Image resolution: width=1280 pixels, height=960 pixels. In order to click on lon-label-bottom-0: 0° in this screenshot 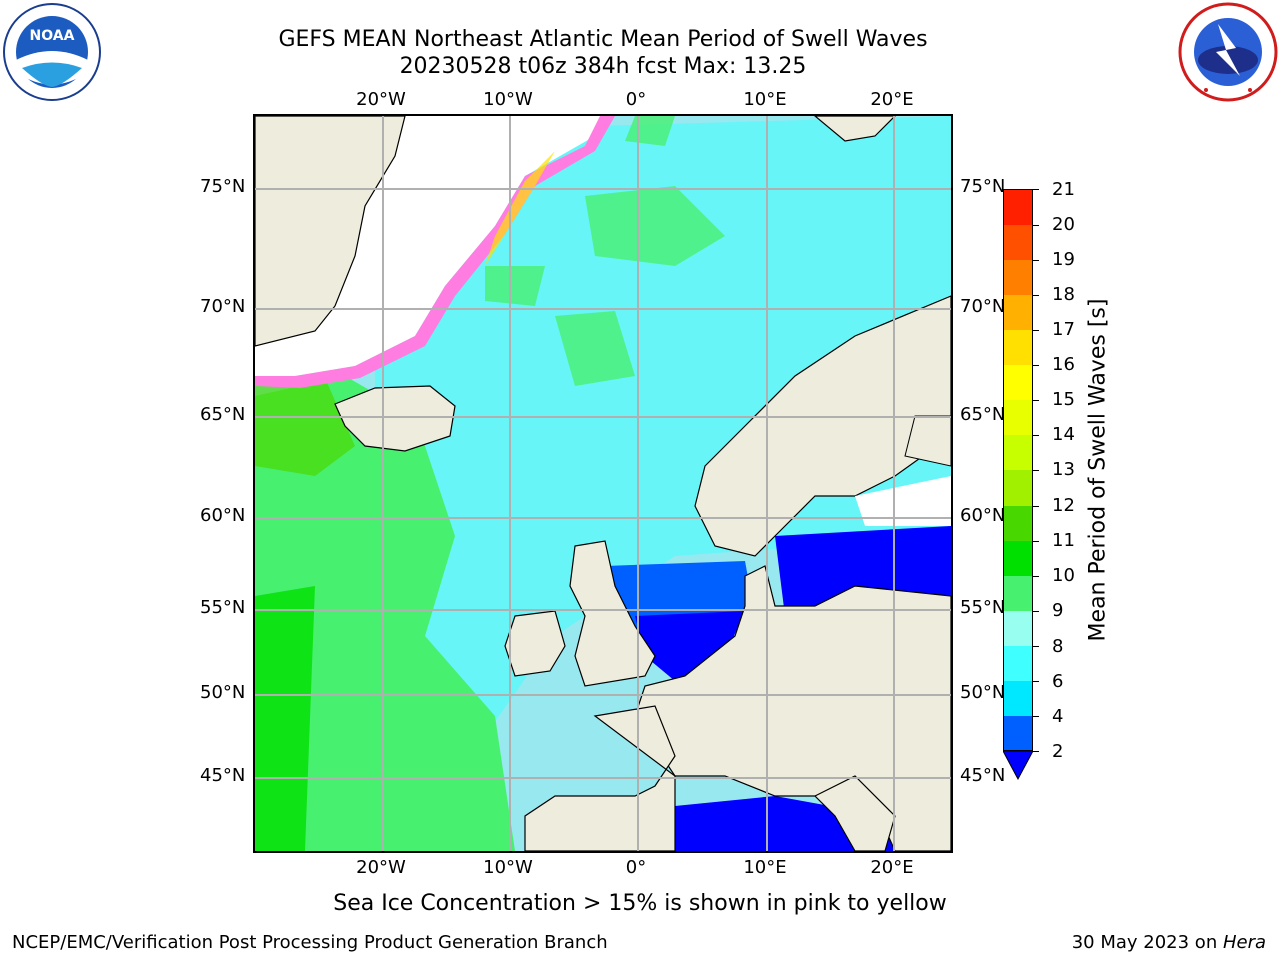, I will do `click(636, 867)`.